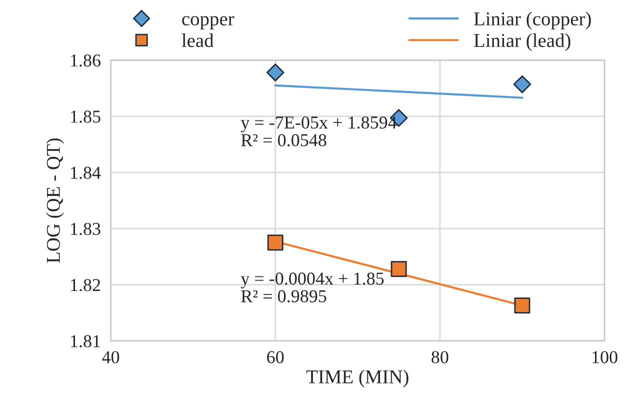 This screenshot has height=401, width=633. I want to click on annotation: y = -7E-05x + 1.8594 R² = 0.0548, so click(318, 131).